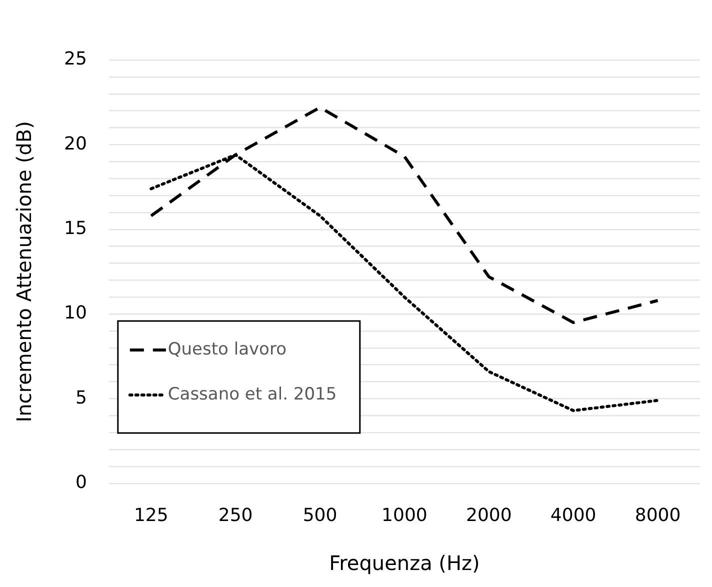  Describe the element at coordinates (81, 397) in the screenshot. I see `y-tick-label: 5` at that location.